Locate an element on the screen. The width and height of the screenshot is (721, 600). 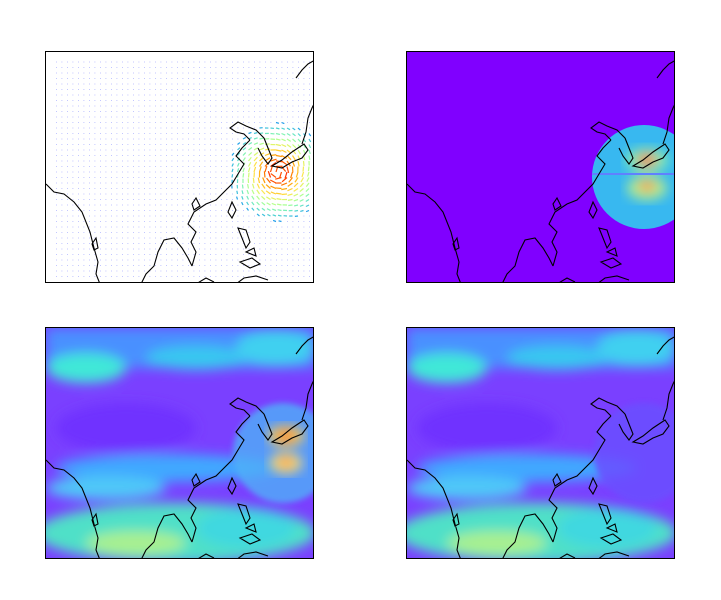
speed-field-blobs is located at coordinates (540, 443).